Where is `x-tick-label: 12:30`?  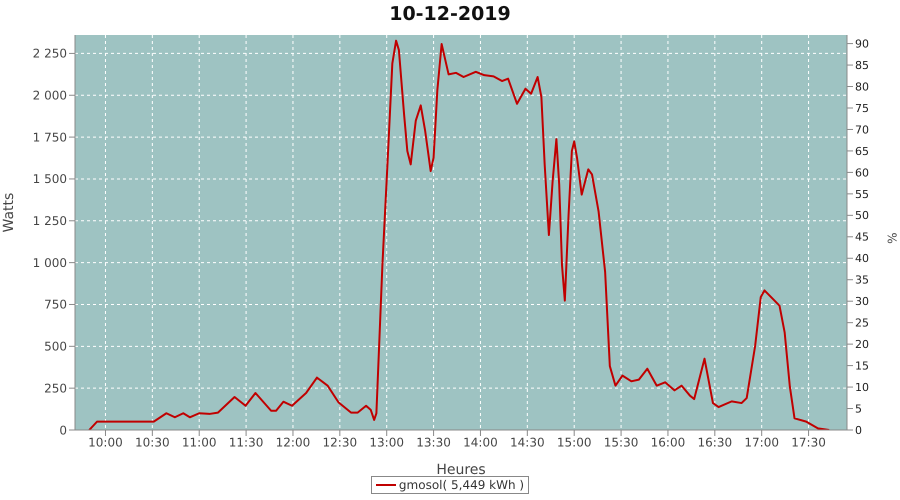
x-tick-label: 12:30 is located at coordinates (340, 443).